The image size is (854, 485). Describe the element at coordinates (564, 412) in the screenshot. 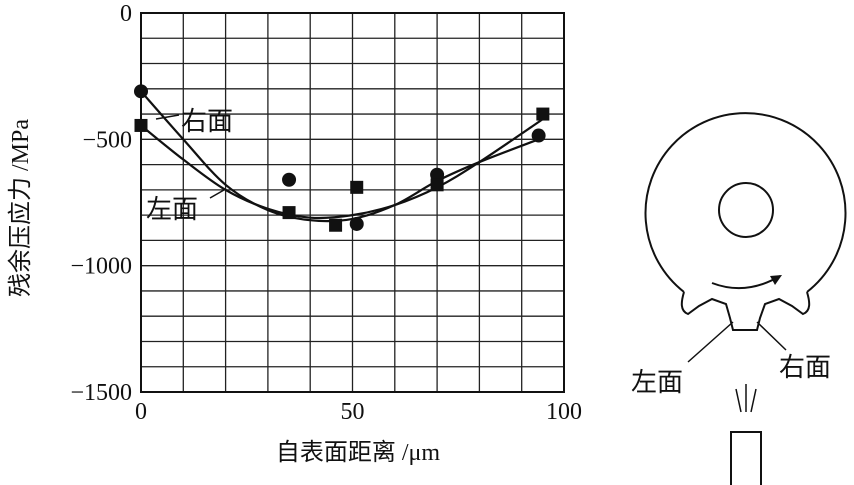

I see `x-tick-label: 100` at that location.